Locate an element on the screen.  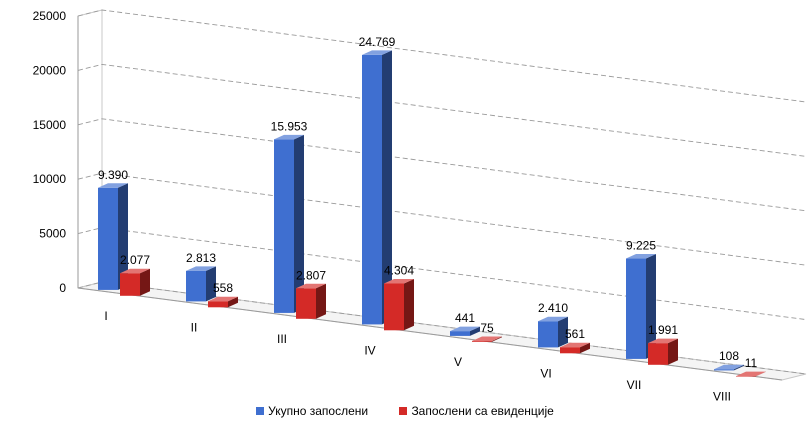
data-label: 75 is located at coordinates (487, 328).